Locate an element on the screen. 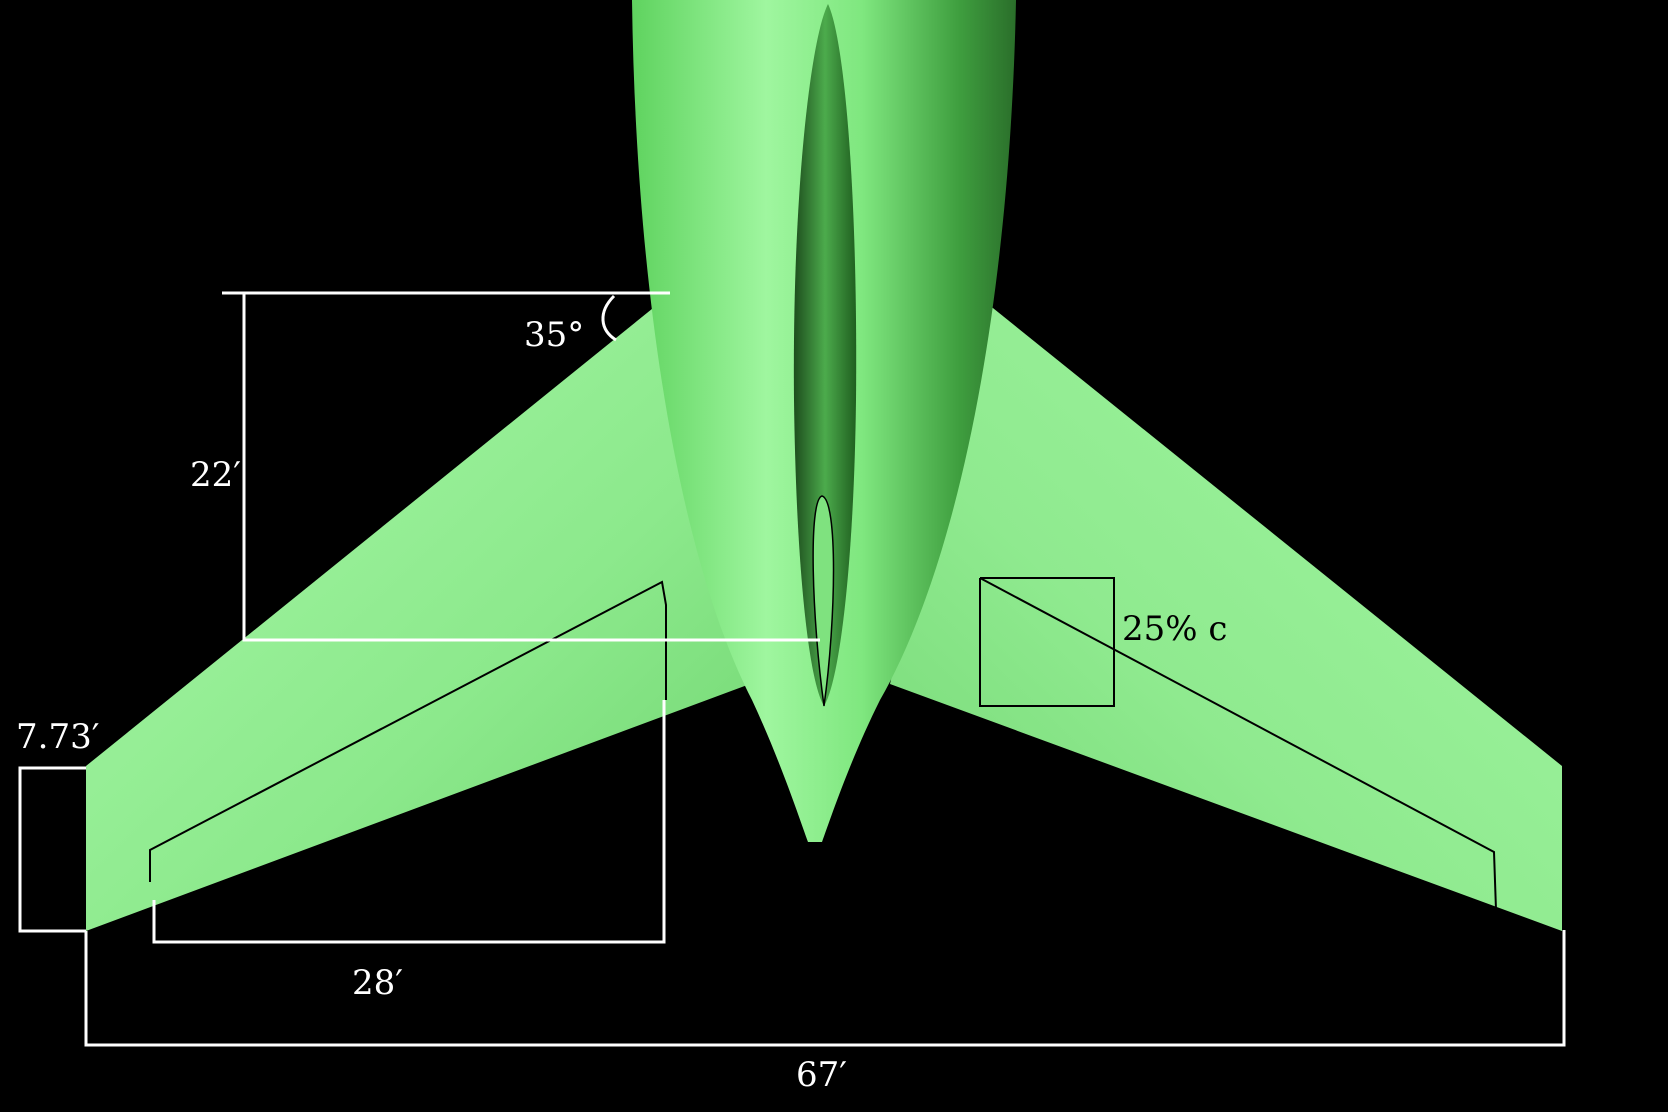  inner-oval is located at coordinates (823, 601).